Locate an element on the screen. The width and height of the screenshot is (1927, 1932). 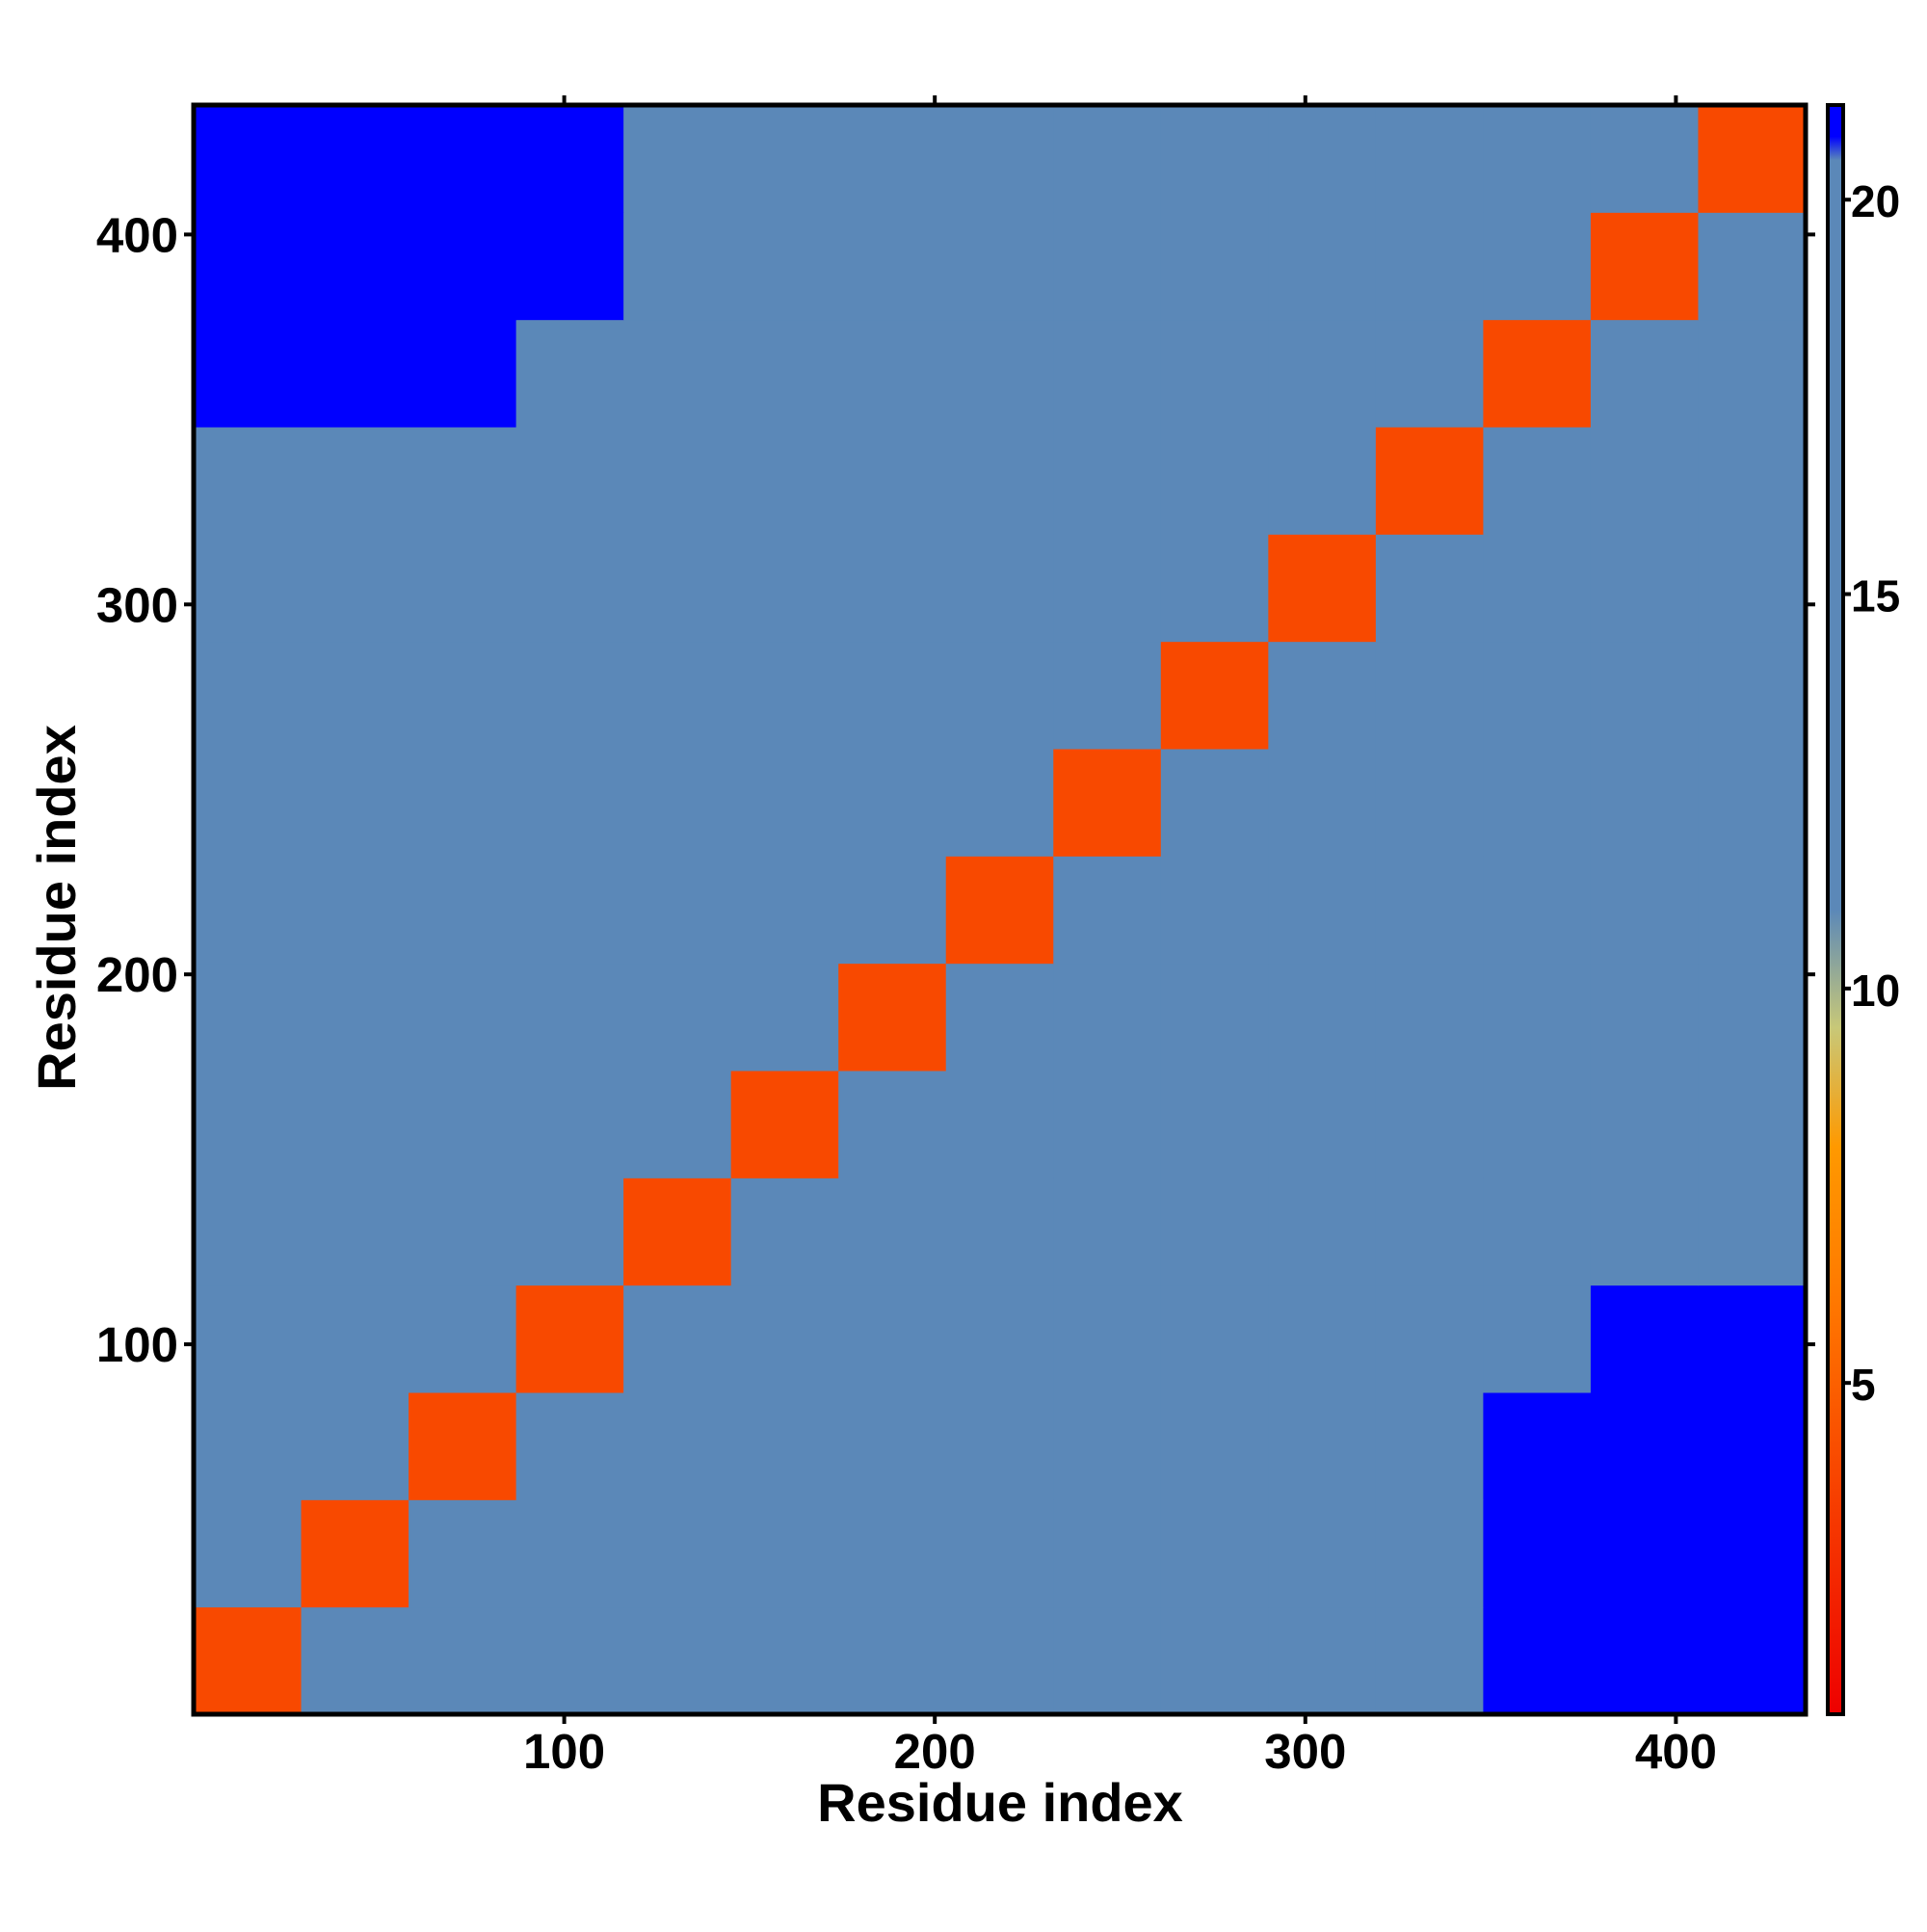
y-tick-label: 300 is located at coordinates (137, 604).